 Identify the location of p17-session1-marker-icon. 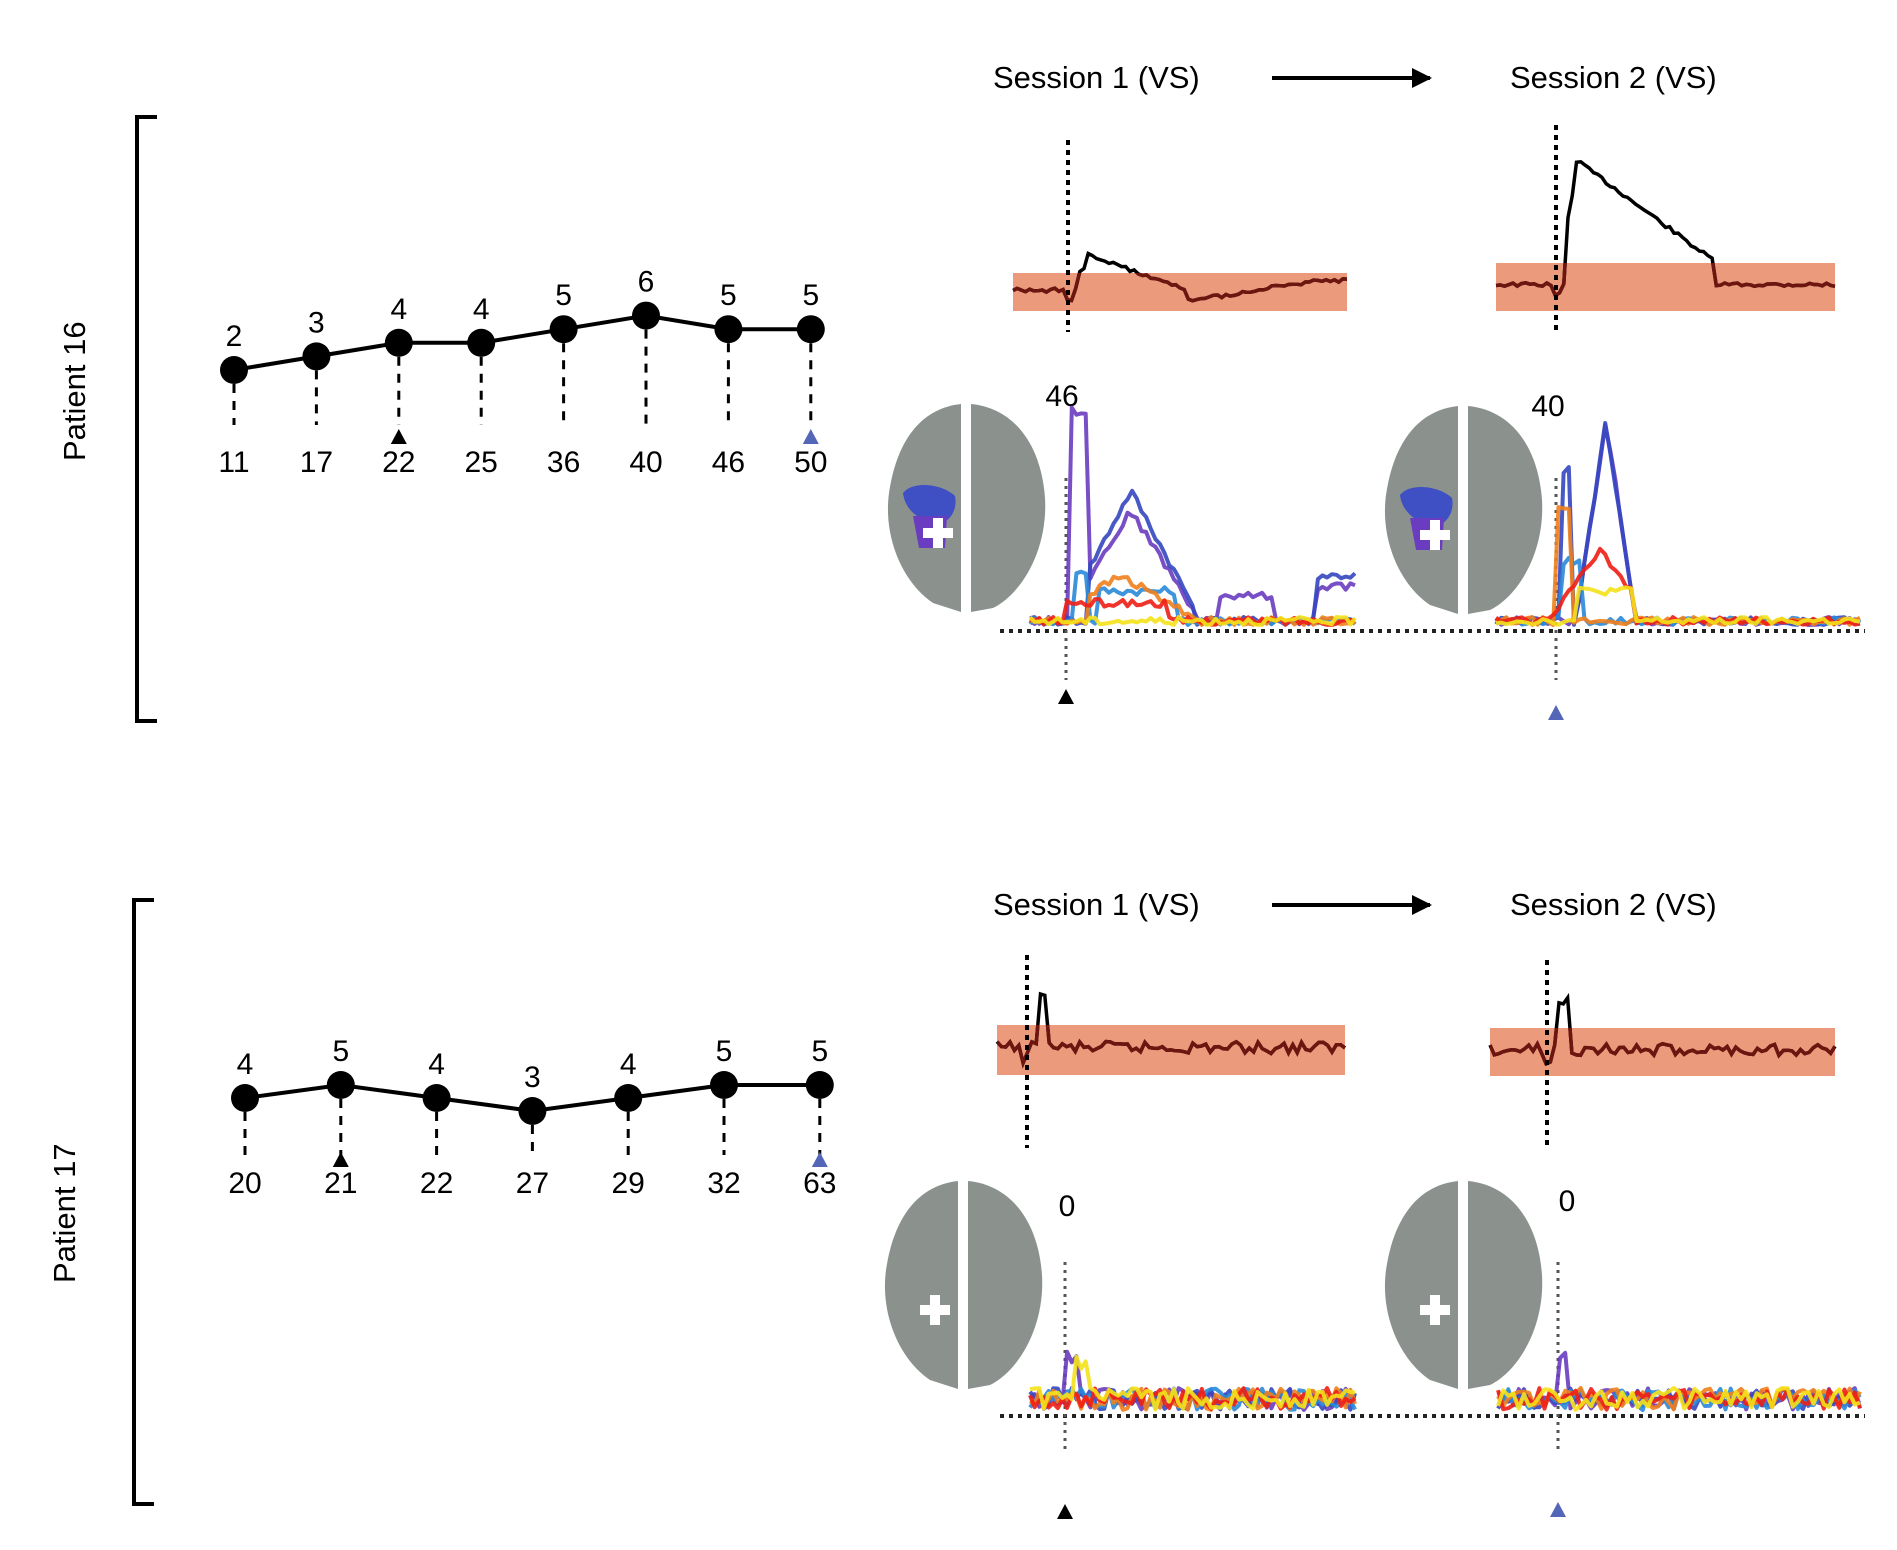
(340, 1159).